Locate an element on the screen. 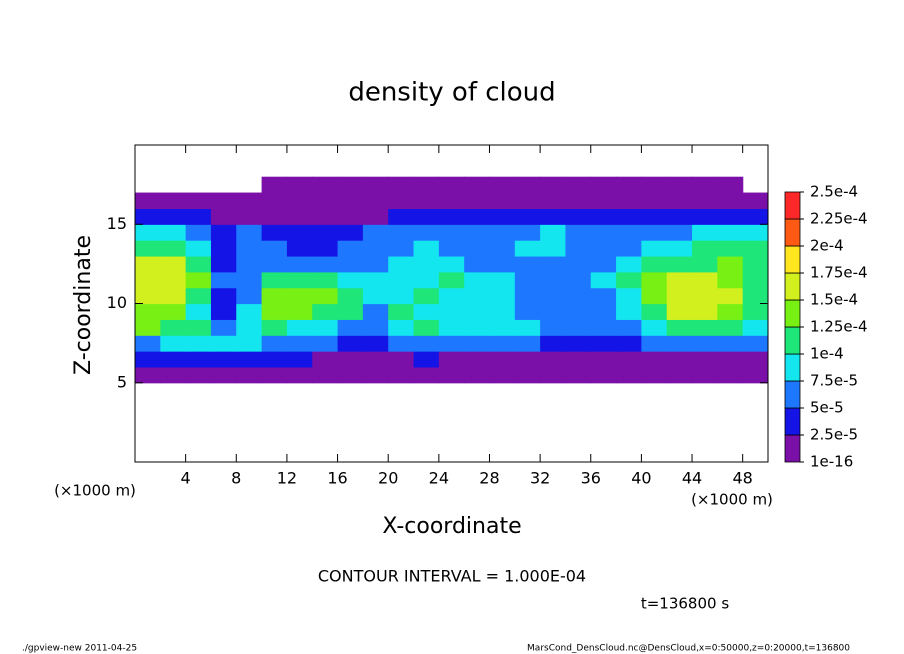 The image size is (904, 654). colorbar-label: 2e-4 is located at coordinates (827, 246).